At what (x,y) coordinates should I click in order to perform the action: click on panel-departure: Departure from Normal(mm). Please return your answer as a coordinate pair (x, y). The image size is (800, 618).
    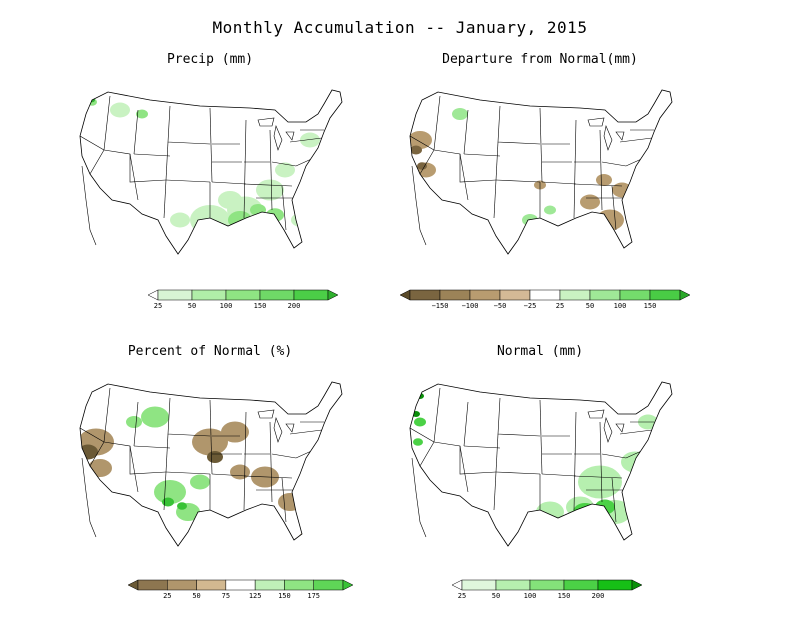
    Looking at the image, I should click on (540, 172).